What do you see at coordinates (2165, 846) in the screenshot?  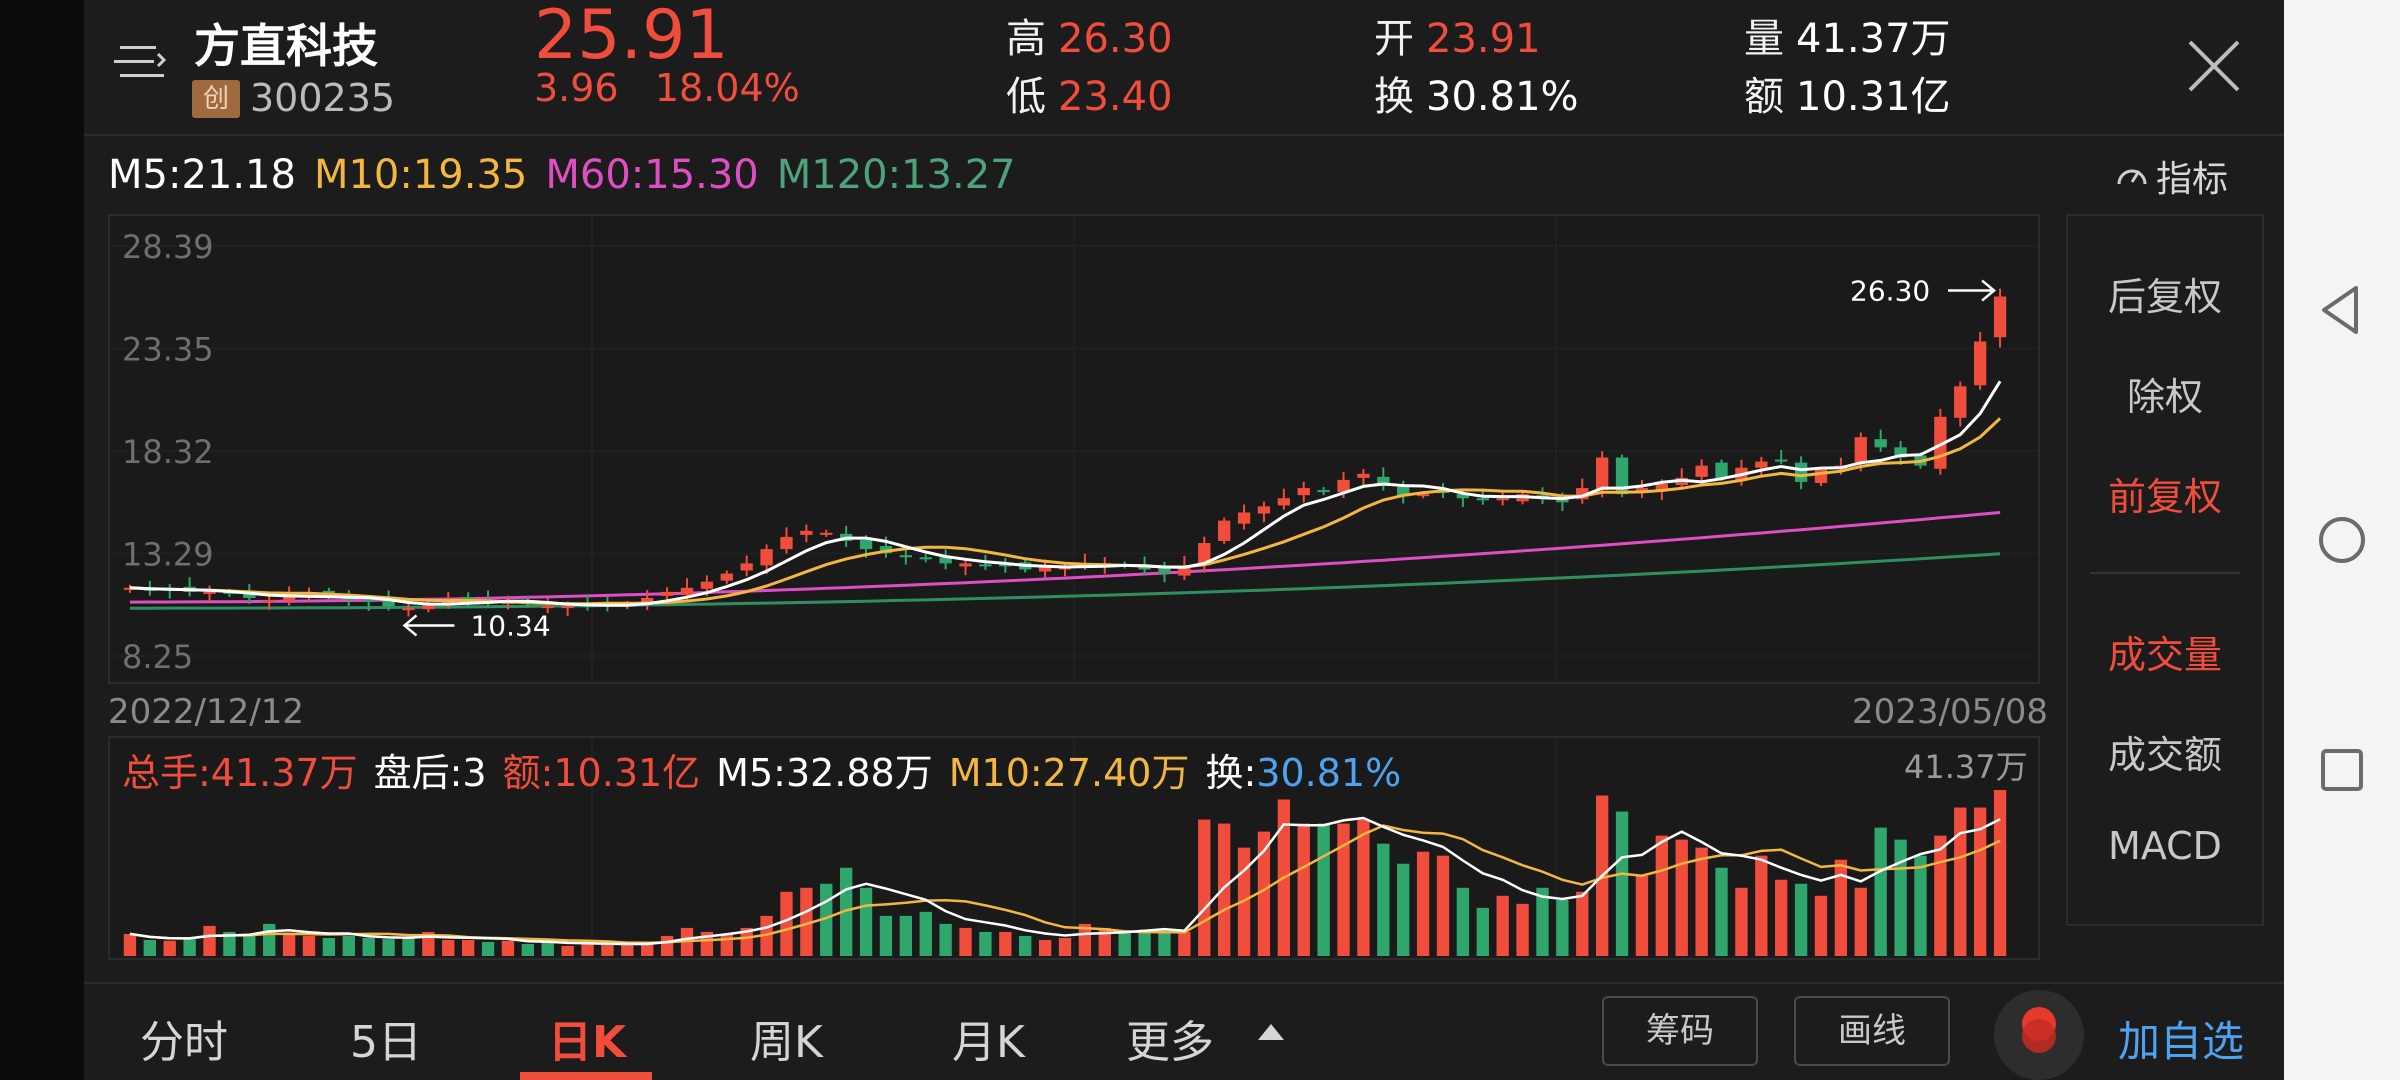 I see `option-macd: MACD` at bounding box center [2165, 846].